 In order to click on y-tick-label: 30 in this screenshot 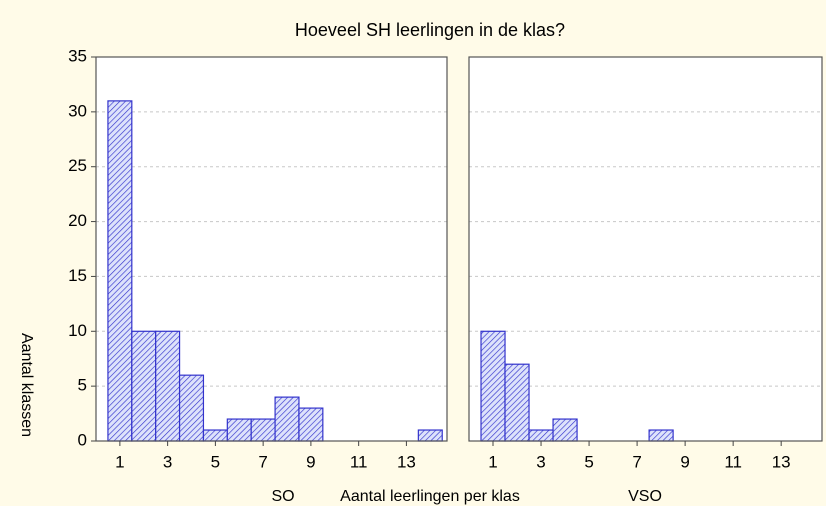, I will do `click(77, 110)`.